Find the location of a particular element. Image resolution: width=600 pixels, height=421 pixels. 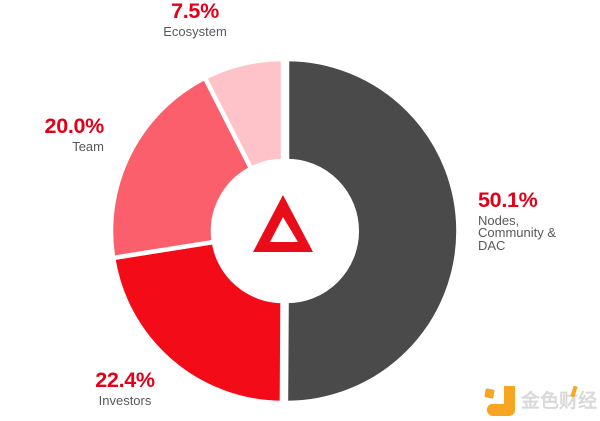

label-investors: 22.4% Investors is located at coordinates (125, 388).